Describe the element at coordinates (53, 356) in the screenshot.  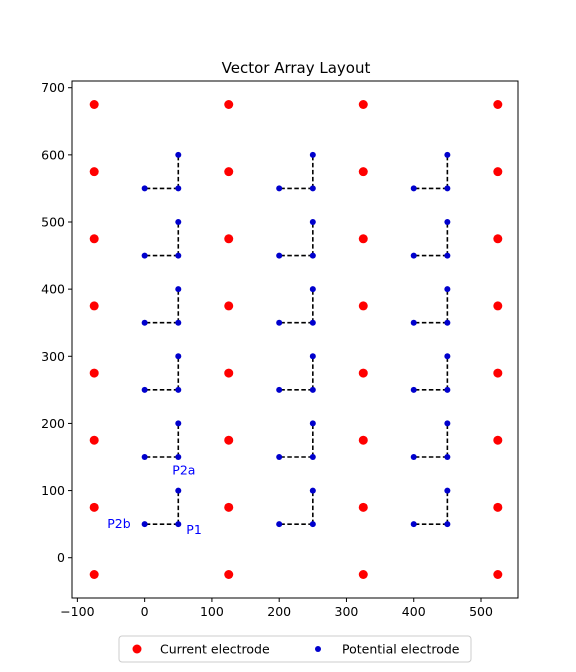
I see `y-tick-label: 300` at that location.